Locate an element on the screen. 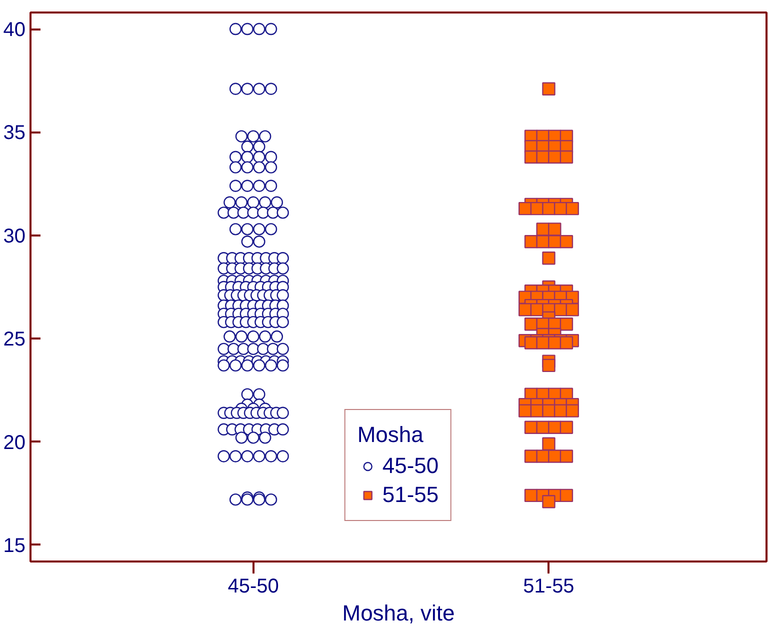 This screenshot has height=628, width=768. y-tick-label: 20 is located at coordinates (14, 443).